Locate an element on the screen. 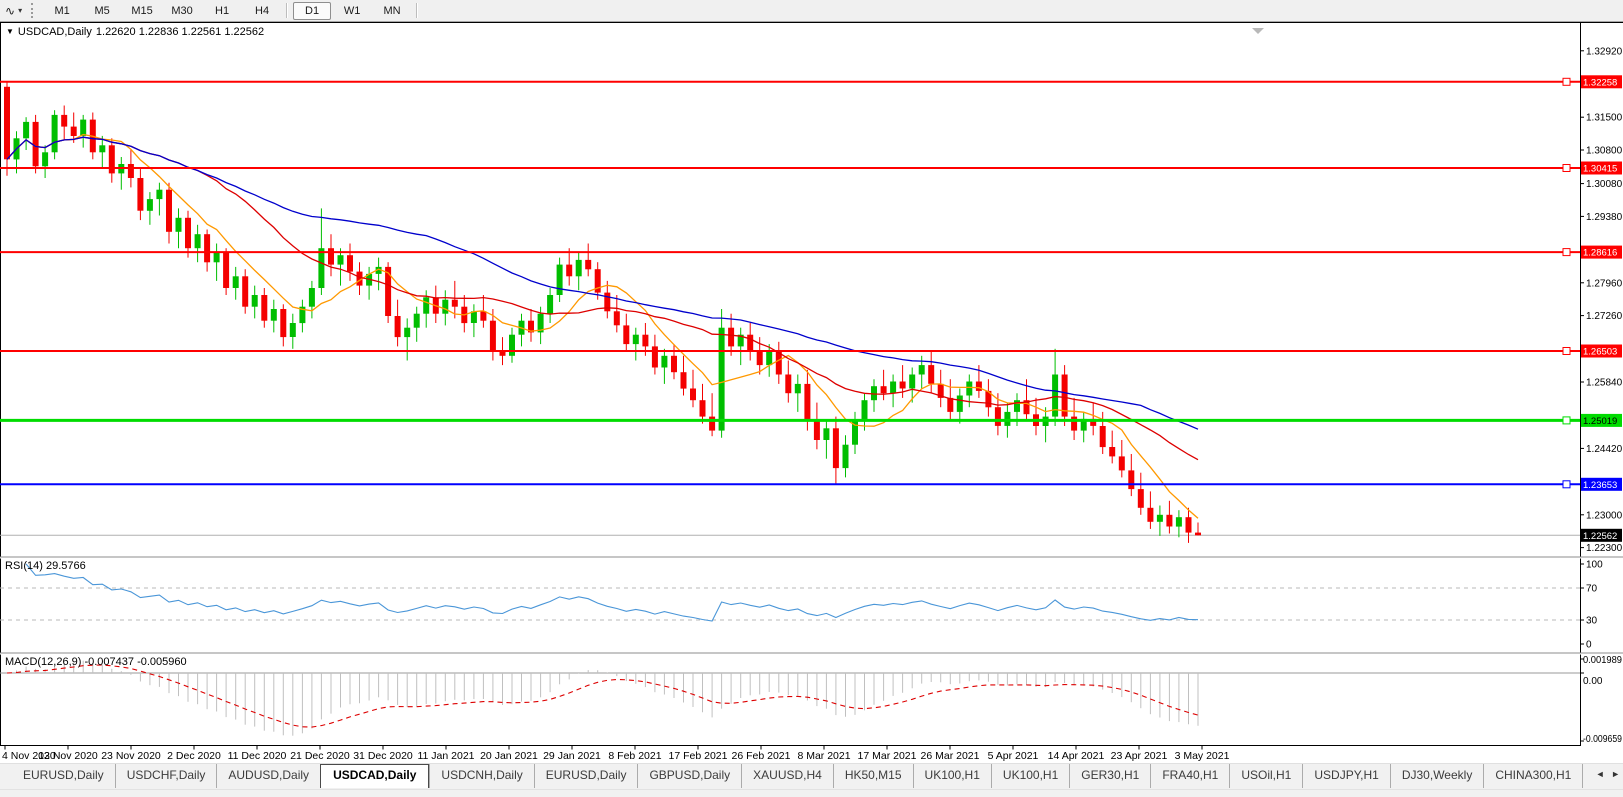 Image resolution: width=1623 pixels, height=797 pixels. svg-text: 1.27260 is located at coordinates (1604, 316).